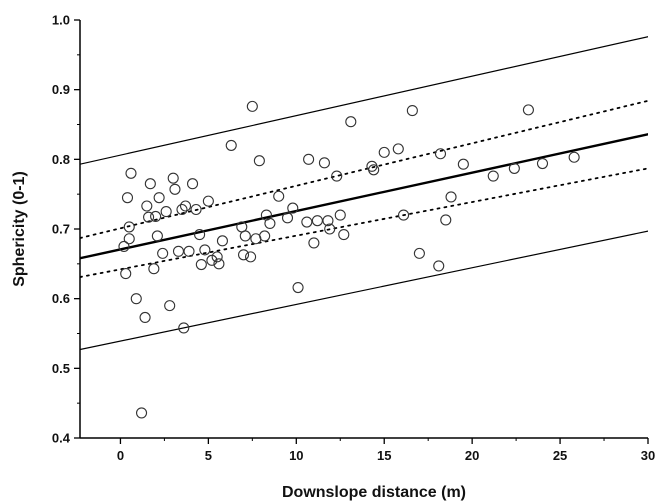 This screenshot has width=658, height=504. What do you see at coordinates (120, 455) in the screenshot?
I see `x-tick-label: 0` at bounding box center [120, 455].